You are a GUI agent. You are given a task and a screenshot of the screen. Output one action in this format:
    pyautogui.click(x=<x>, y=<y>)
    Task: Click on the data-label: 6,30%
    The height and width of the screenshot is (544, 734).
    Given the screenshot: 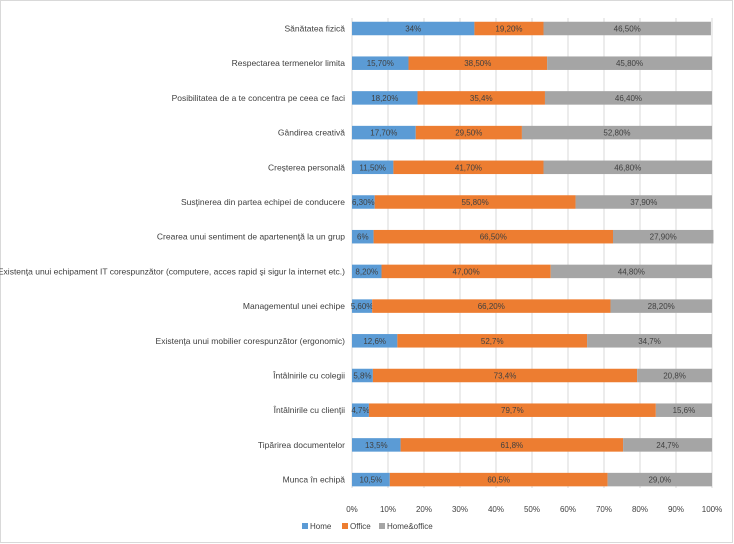 What is the action you would take?
    pyautogui.click(x=363, y=202)
    